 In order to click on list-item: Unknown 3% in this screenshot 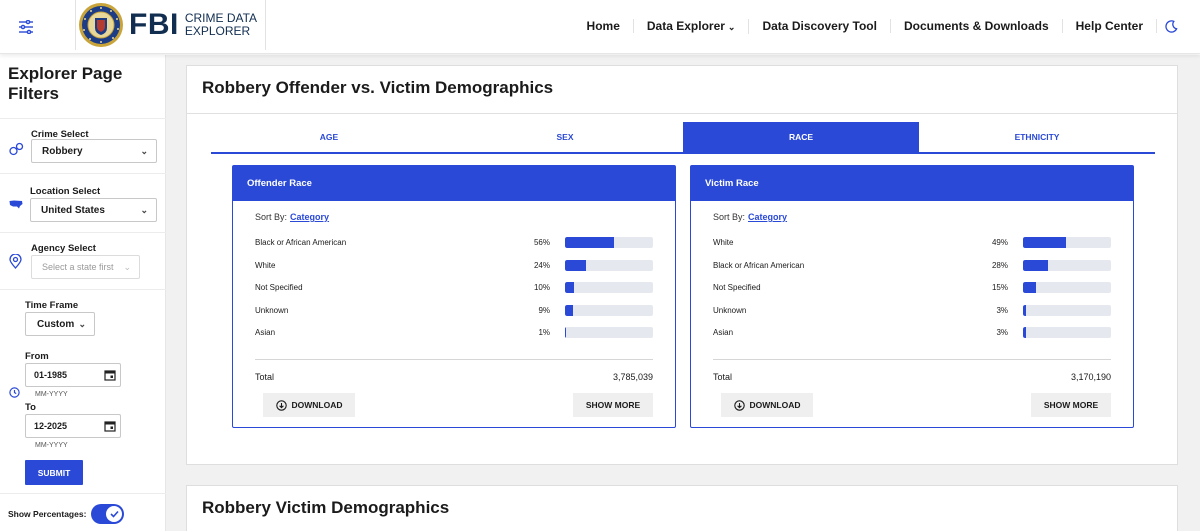, I will do `click(912, 311)`.